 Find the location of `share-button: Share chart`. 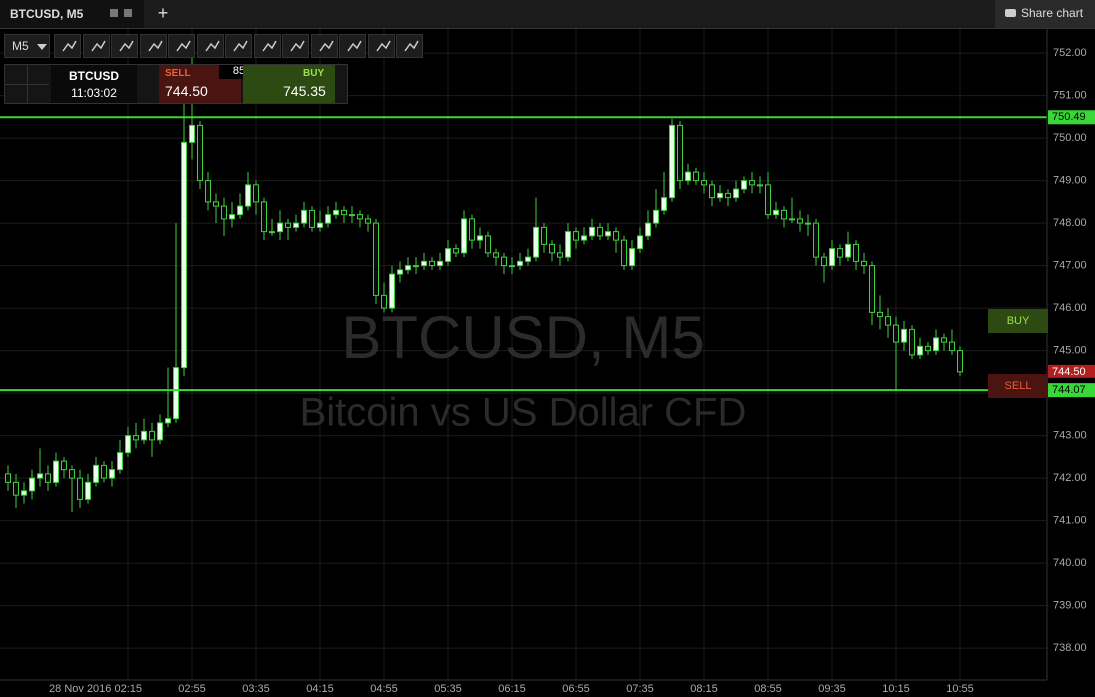

share-button: Share chart is located at coordinates (1045, 14).